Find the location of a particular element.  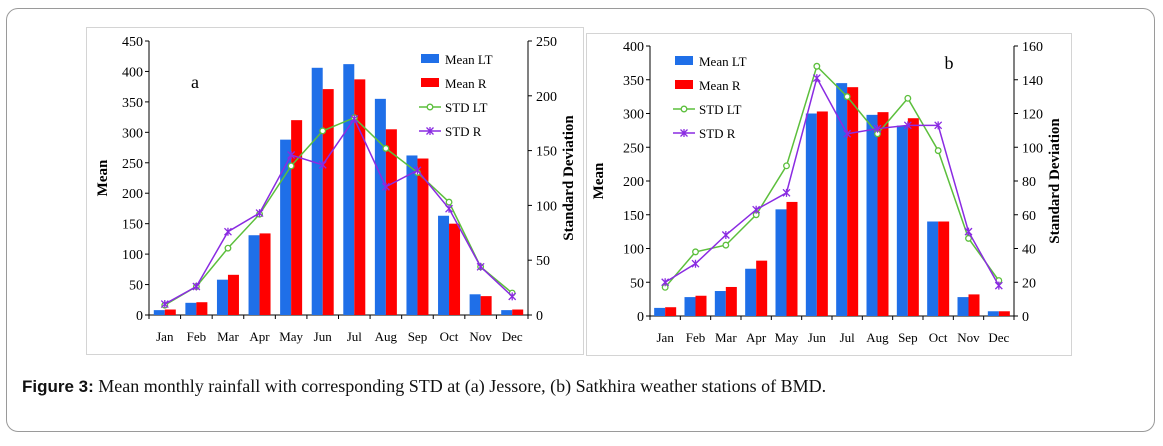

chart-b-x-tick-label: Nov is located at coordinates (968, 337).